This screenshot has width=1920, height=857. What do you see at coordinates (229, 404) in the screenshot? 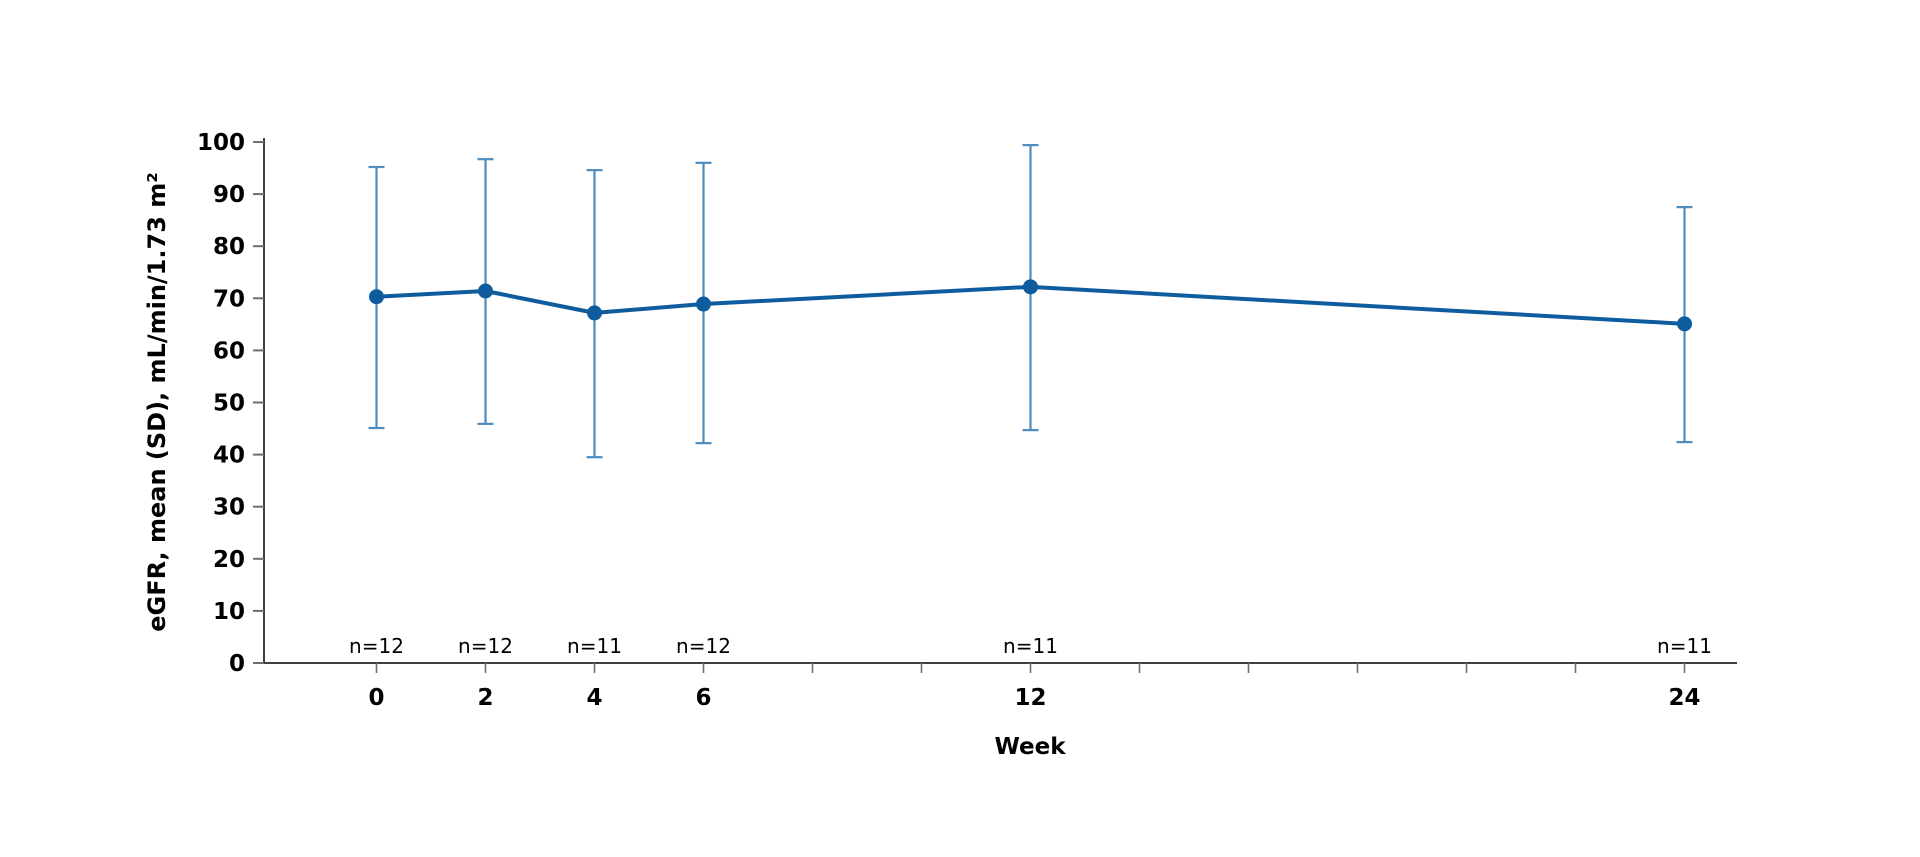
I see `y-tick-label: 50` at bounding box center [229, 404].